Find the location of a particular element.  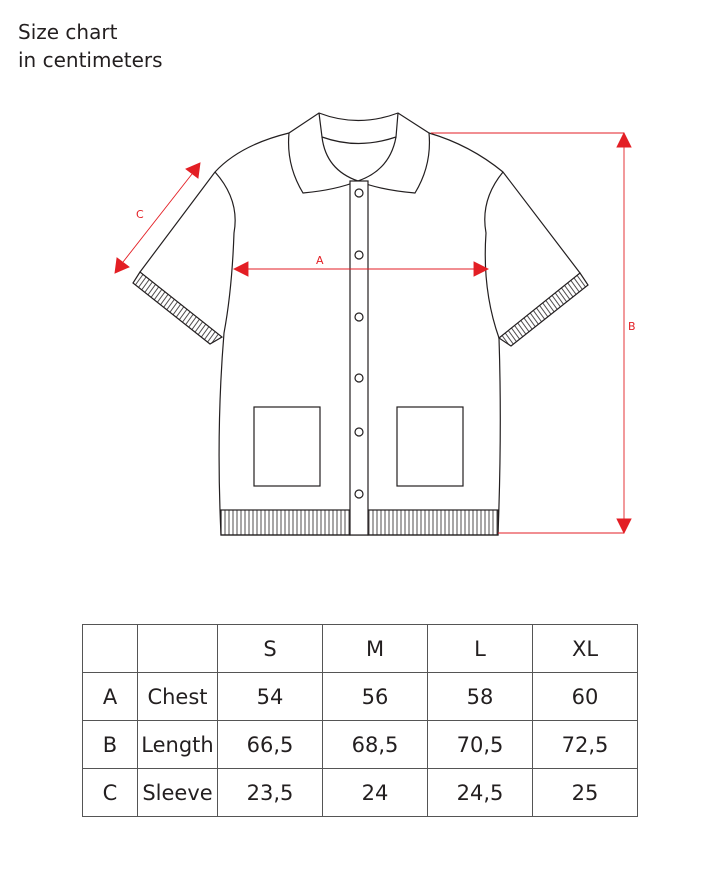

value-cell: 23,5 is located at coordinates (270, 792).